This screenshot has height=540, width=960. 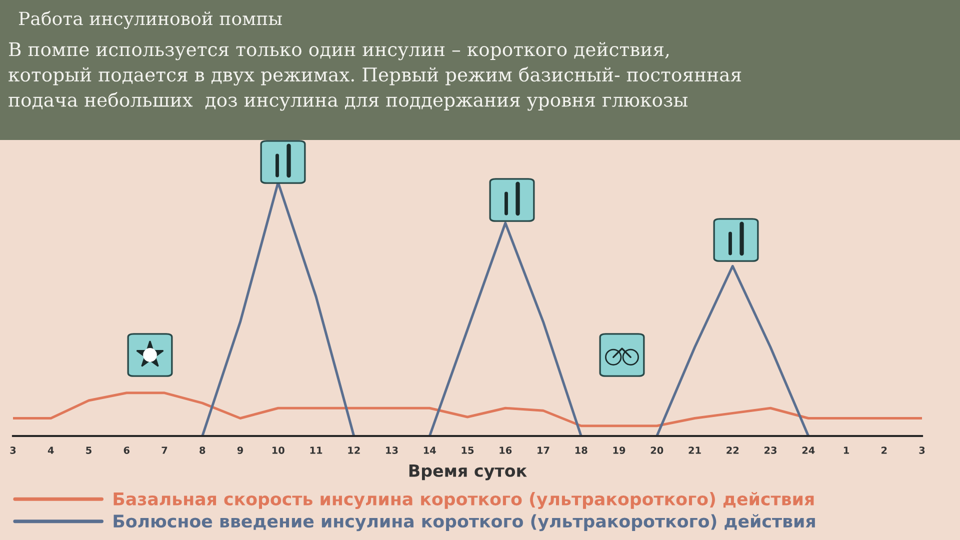 I want to click on x-tick-label: 15, so click(x=468, y=450).